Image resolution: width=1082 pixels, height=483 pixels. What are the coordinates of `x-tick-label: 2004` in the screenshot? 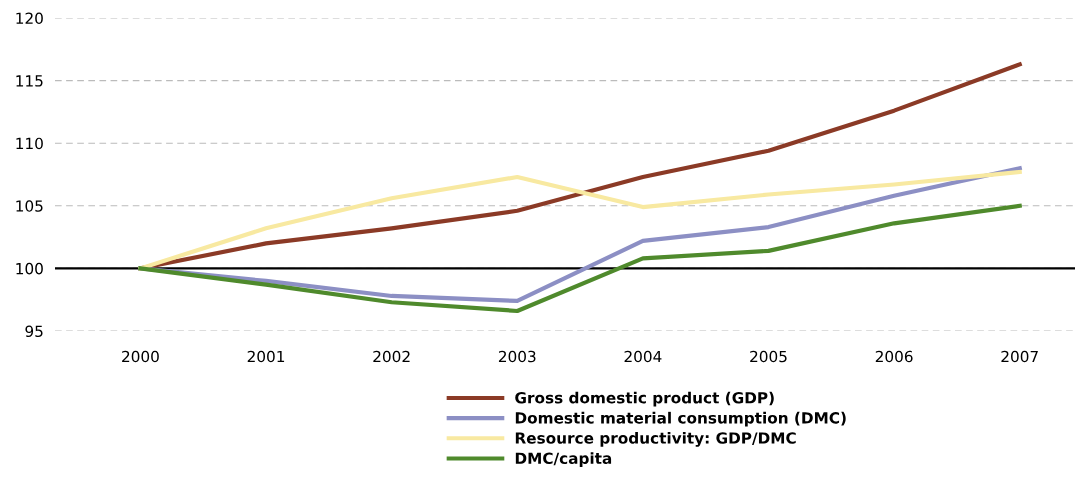 It's located at (643, 356).